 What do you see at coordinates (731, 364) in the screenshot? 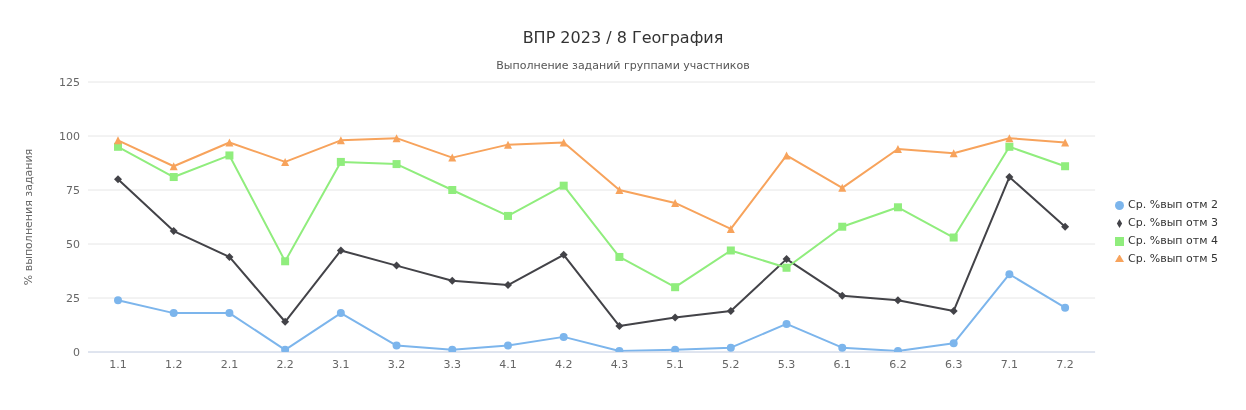
I see `x-tick-label: 5.2` at bounding box center [731, 364].